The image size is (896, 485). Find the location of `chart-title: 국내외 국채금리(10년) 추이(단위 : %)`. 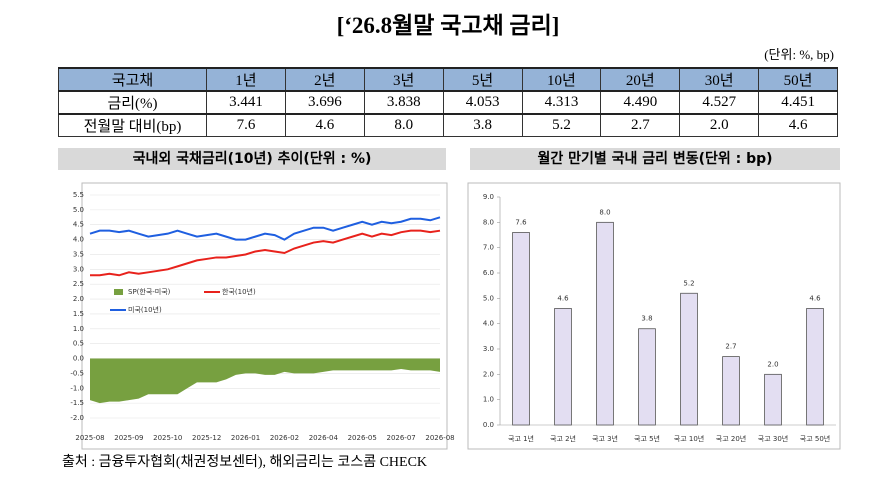

chart-title: 국내외 국채금리(10년) 추이(단위 : %) is located at coordinates (252, 159).